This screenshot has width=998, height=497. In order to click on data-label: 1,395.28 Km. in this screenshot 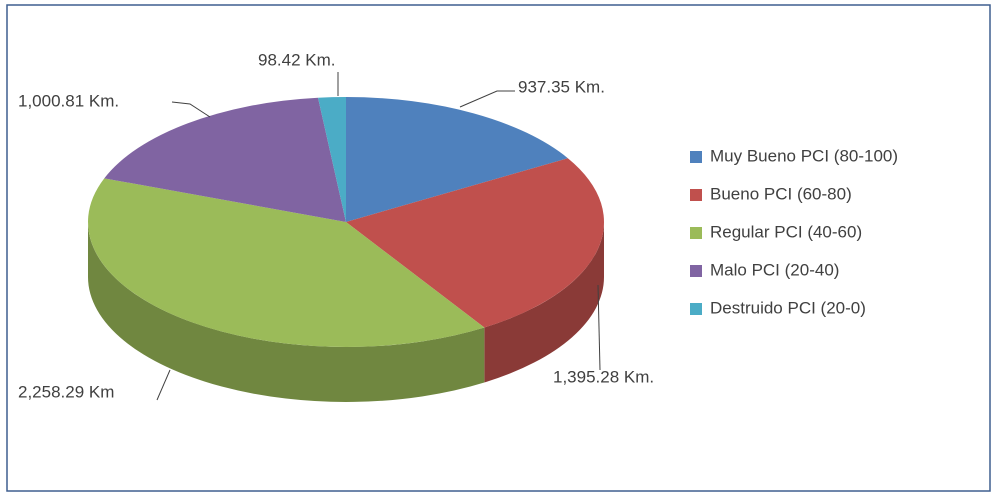, I will do `click(603, 376)`.